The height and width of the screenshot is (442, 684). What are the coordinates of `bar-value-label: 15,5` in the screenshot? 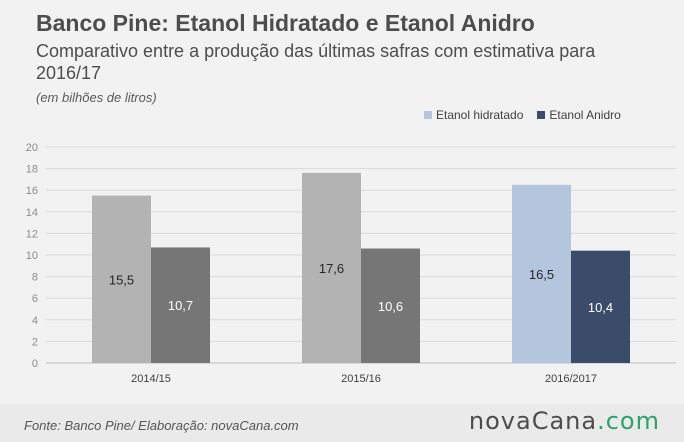 It's located at (121, 279).